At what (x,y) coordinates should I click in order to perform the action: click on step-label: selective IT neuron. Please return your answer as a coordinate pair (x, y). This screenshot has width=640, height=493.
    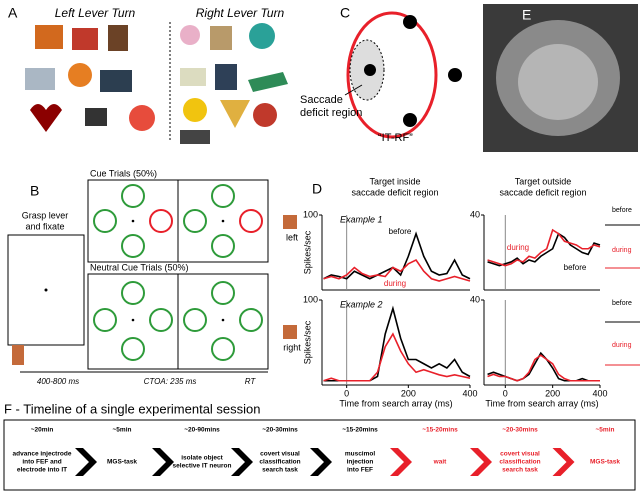
    Looking at the image, I should click on (202, 466).